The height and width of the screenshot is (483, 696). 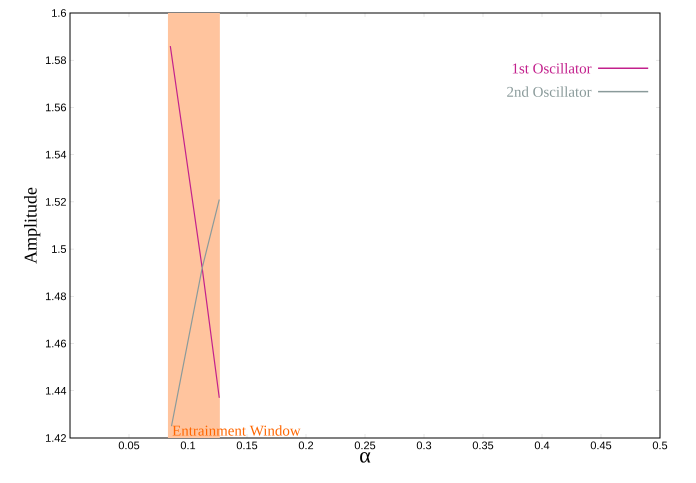 What do you see at coordinates (56, 108) in the screenshot?
I see `y-tick-label: 1.56` at bounding box center [56, 108].